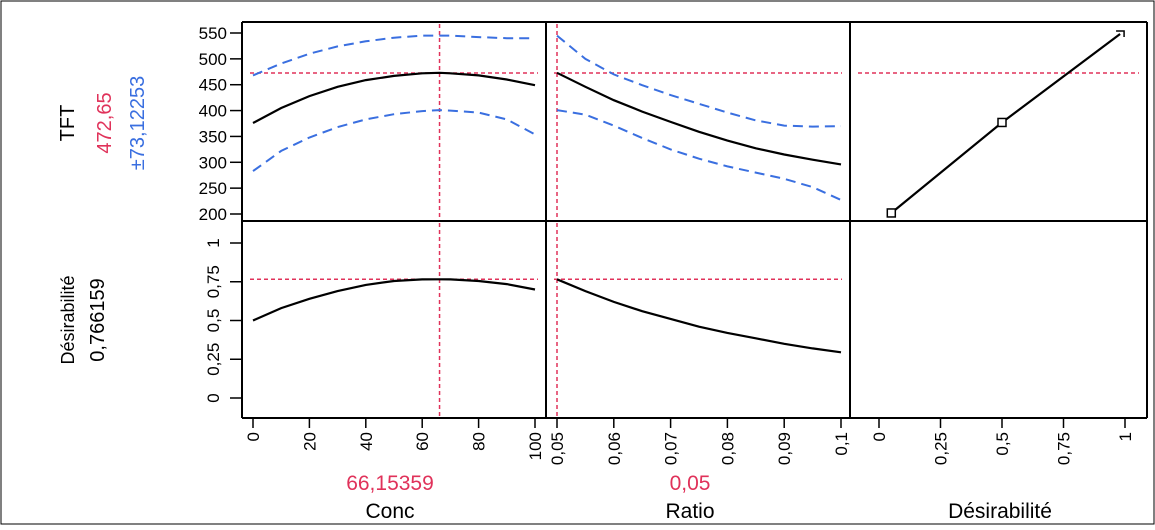 The height and width of the screenshot is (530, 1155). I want to click on y-tick-label: 400, so click(213, 111).